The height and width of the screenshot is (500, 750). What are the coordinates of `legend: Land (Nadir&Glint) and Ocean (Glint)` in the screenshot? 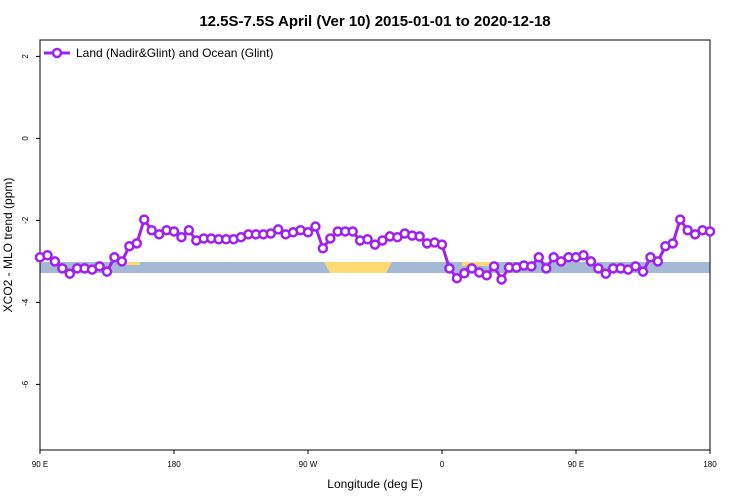 It's located at (158, 53).